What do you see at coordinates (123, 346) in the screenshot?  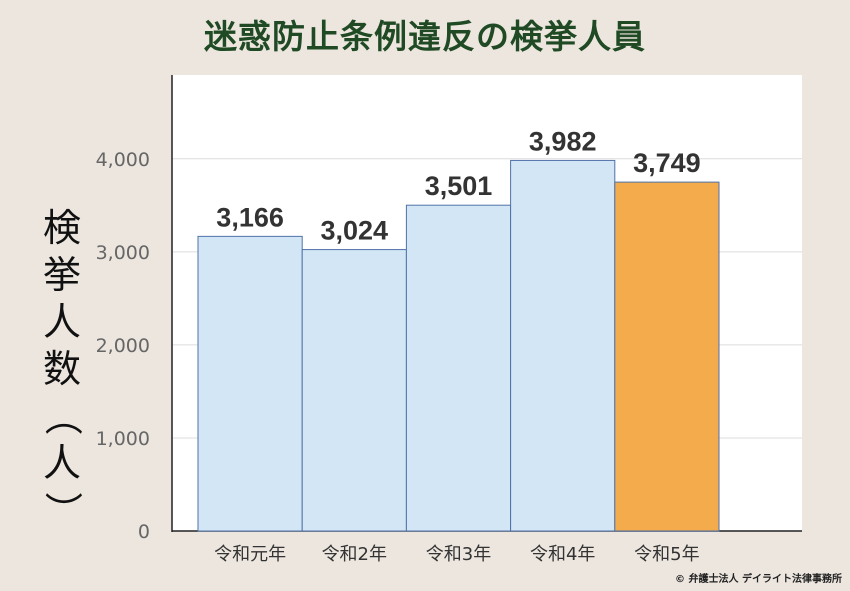 I see `y-tick-label: 2,000` at bounding box center [123, 346].